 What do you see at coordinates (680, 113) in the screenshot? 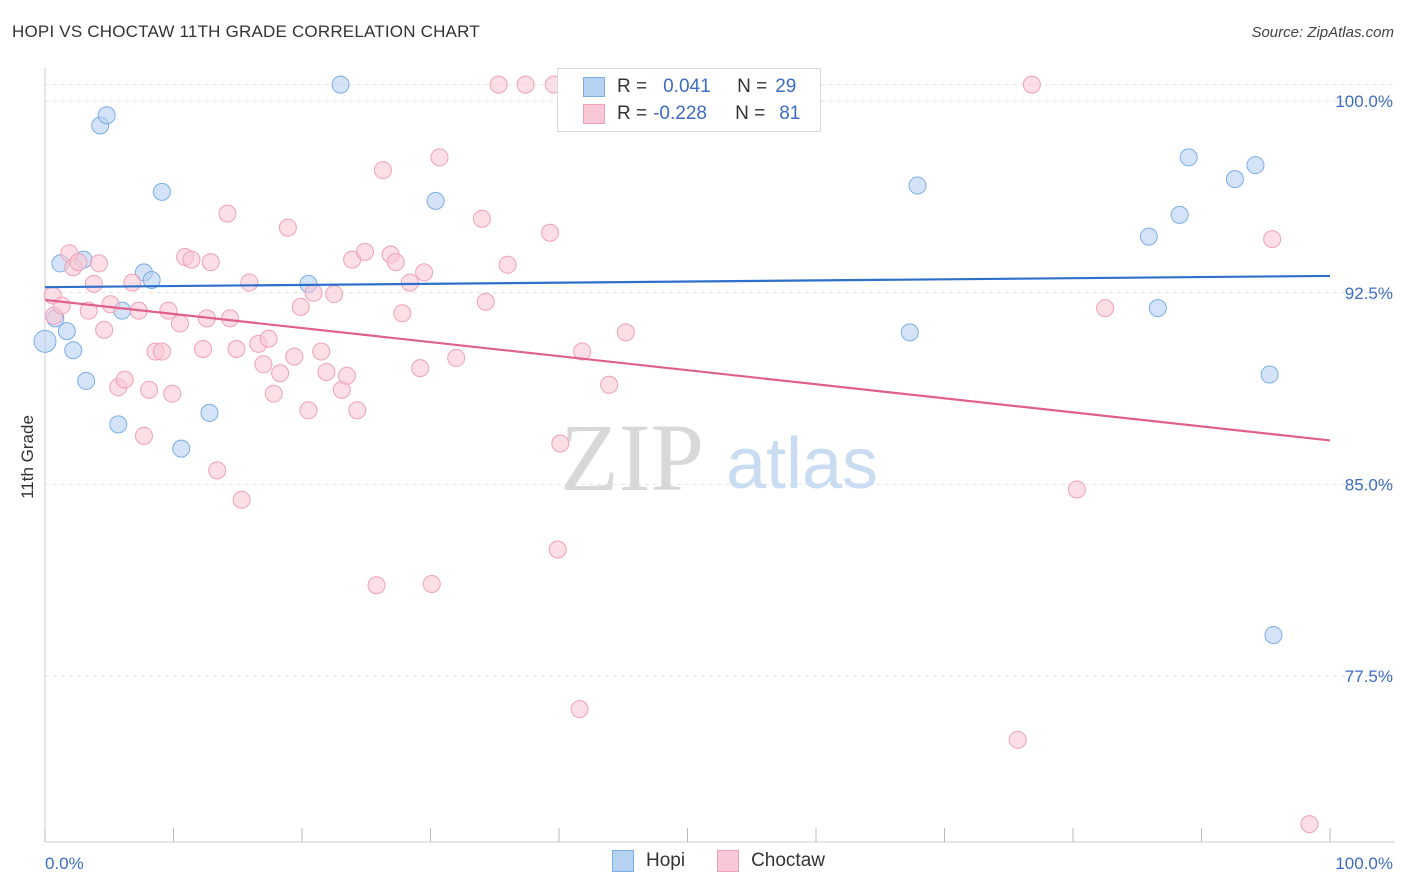
I see `choctaw-r-value: -0.228` at bounding box center [680, 113].